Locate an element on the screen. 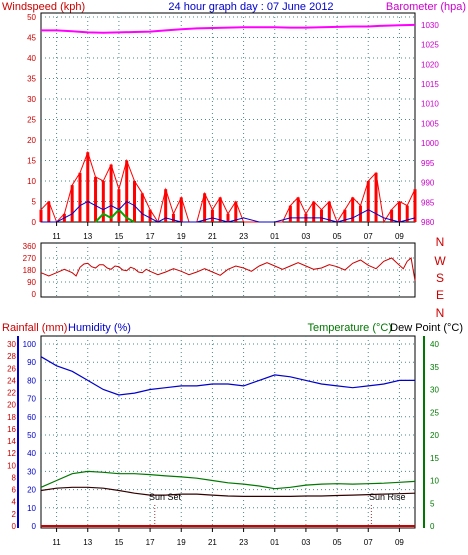 The height and width of the screenshot is (555, 468). wind-tick-label: 50 is located at coordinates (31, 17).